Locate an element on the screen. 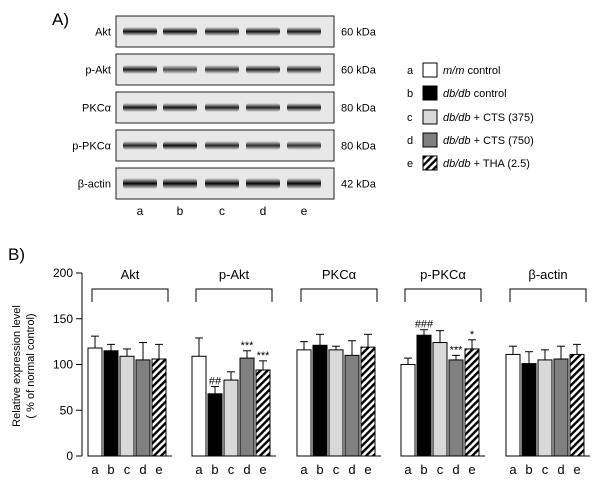 This screenshot has width=600, height=484. blot-protein-label: p-Akt is located at coordinates (98, 71).